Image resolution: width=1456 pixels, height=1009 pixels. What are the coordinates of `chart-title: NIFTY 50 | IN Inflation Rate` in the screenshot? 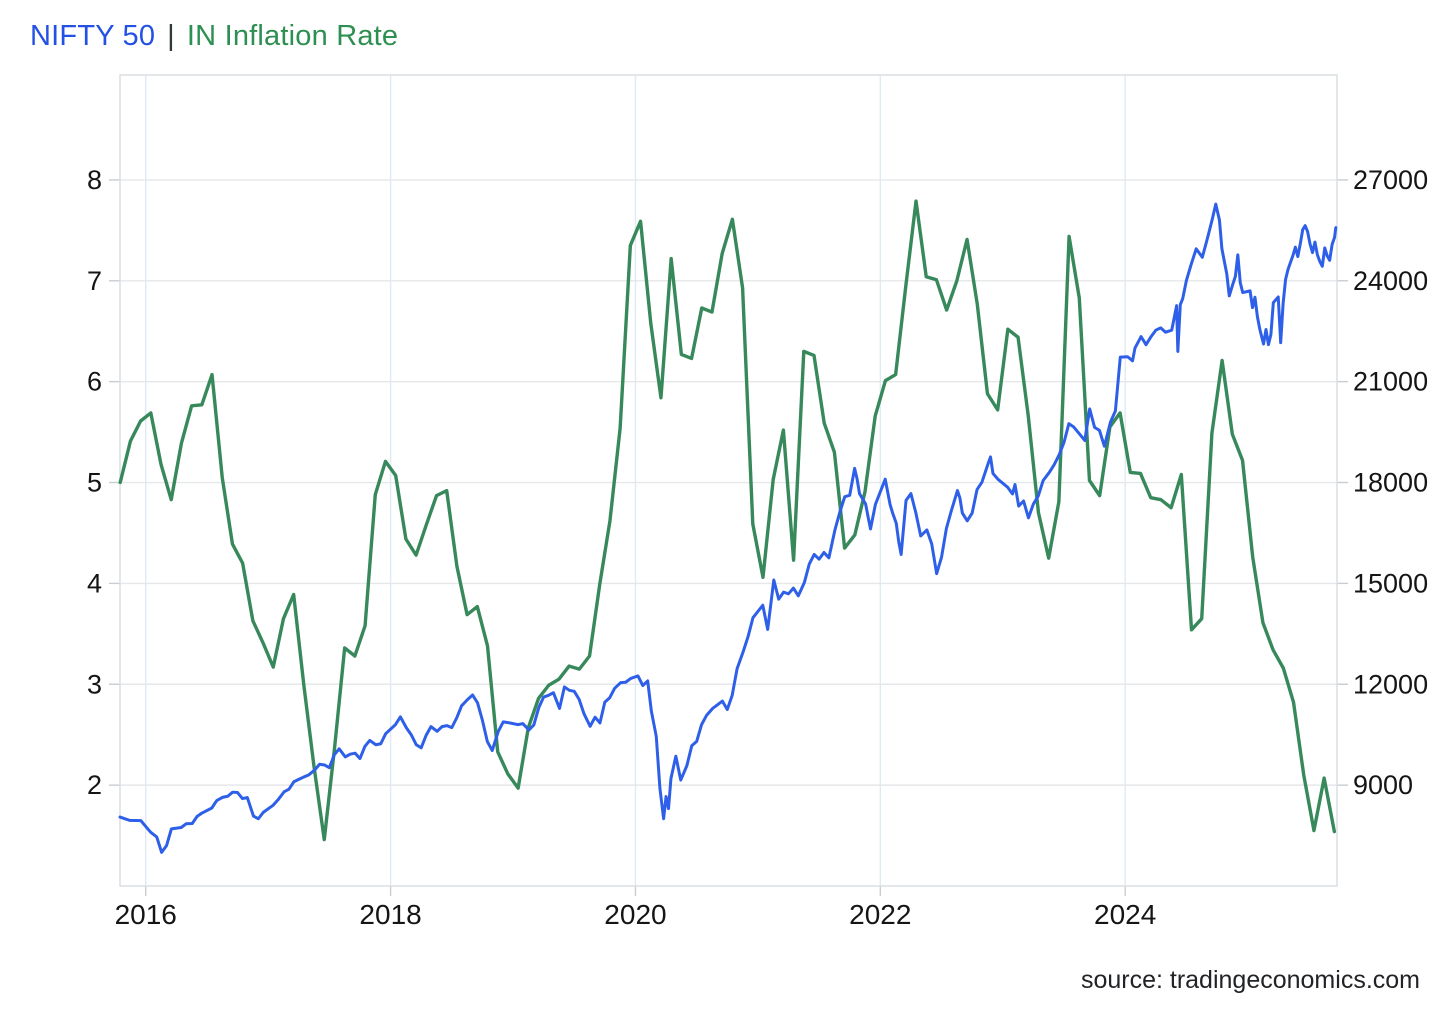 It's located at (214, 36).